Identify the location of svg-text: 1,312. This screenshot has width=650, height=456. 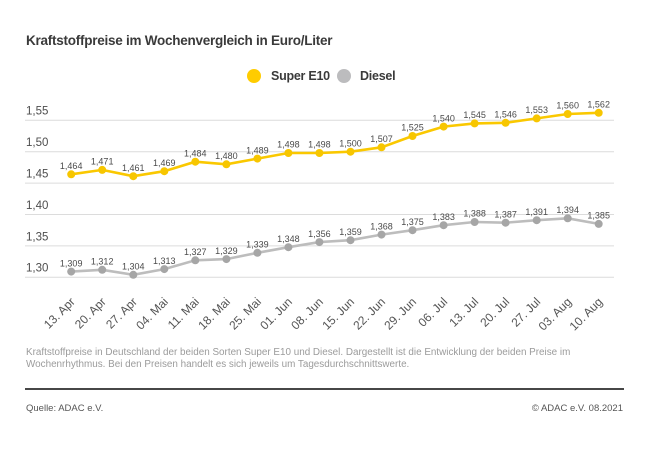
(102, 262).